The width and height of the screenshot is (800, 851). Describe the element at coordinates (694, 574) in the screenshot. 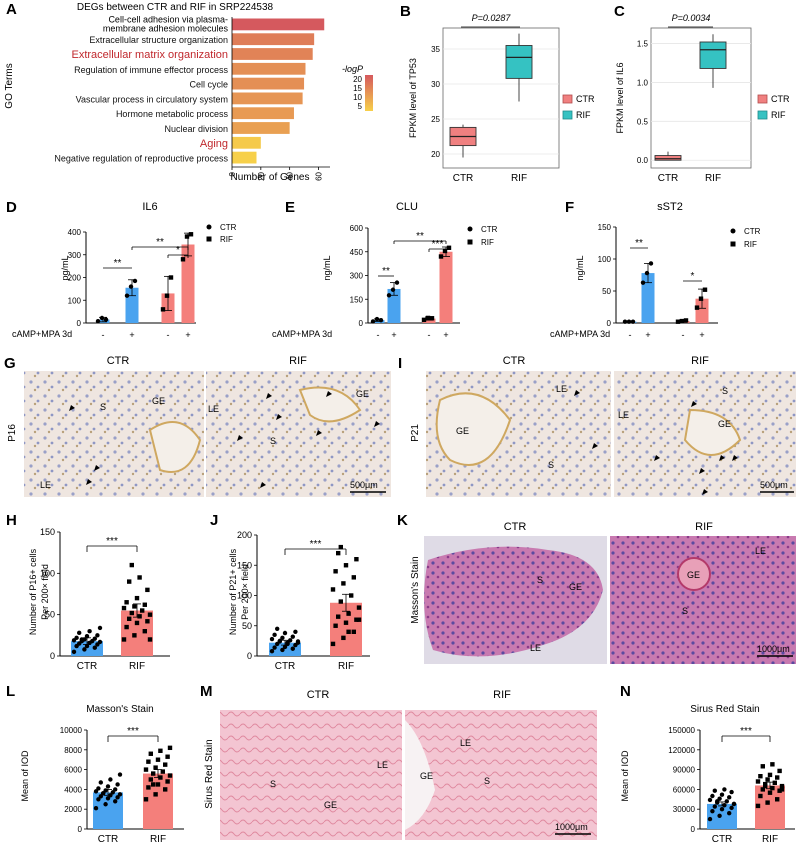

I see `masson-gland` at that location.